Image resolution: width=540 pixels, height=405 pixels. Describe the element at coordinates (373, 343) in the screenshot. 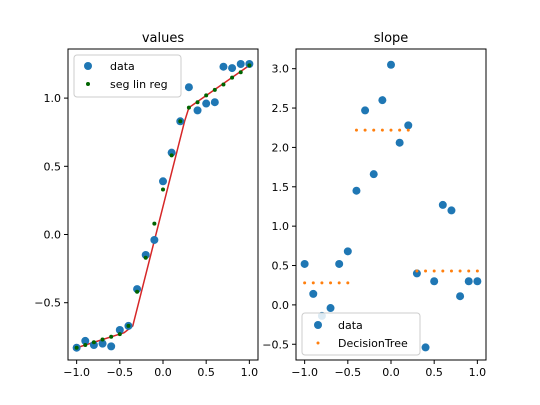

I see `legend-label-decisiontree: DecisionTree` at that location.